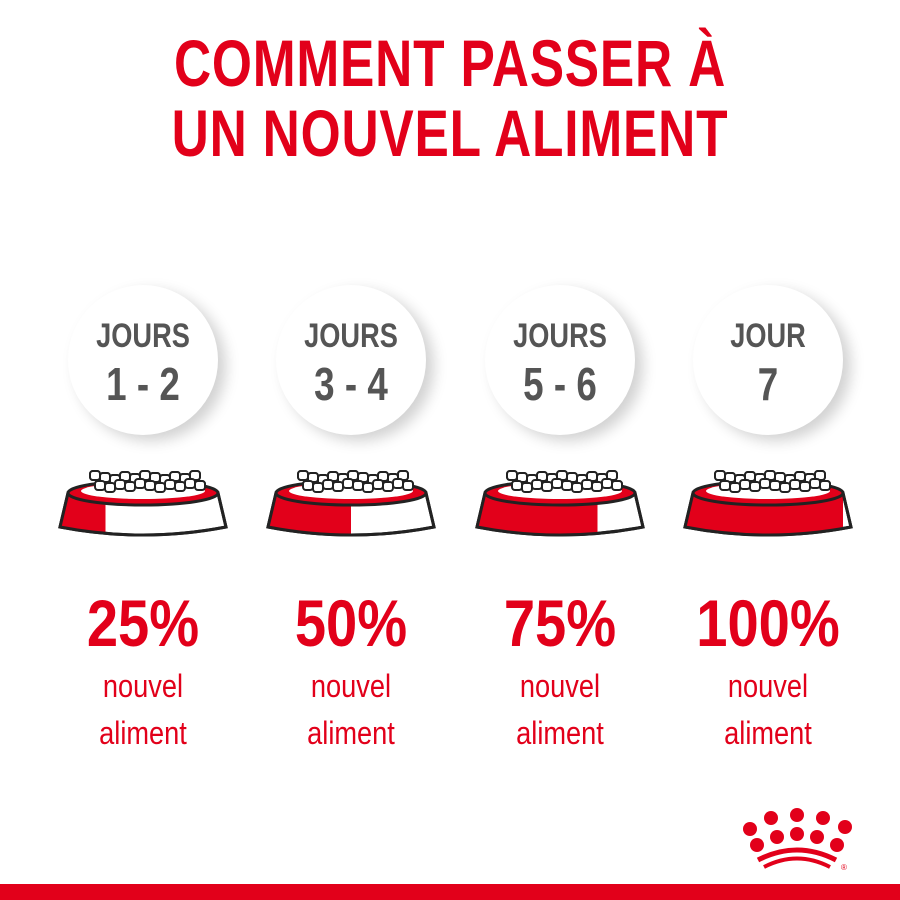 The width and height of the screenshot is (900, 900). I want to click on percent-new-food: 75%, so click(560, 623).